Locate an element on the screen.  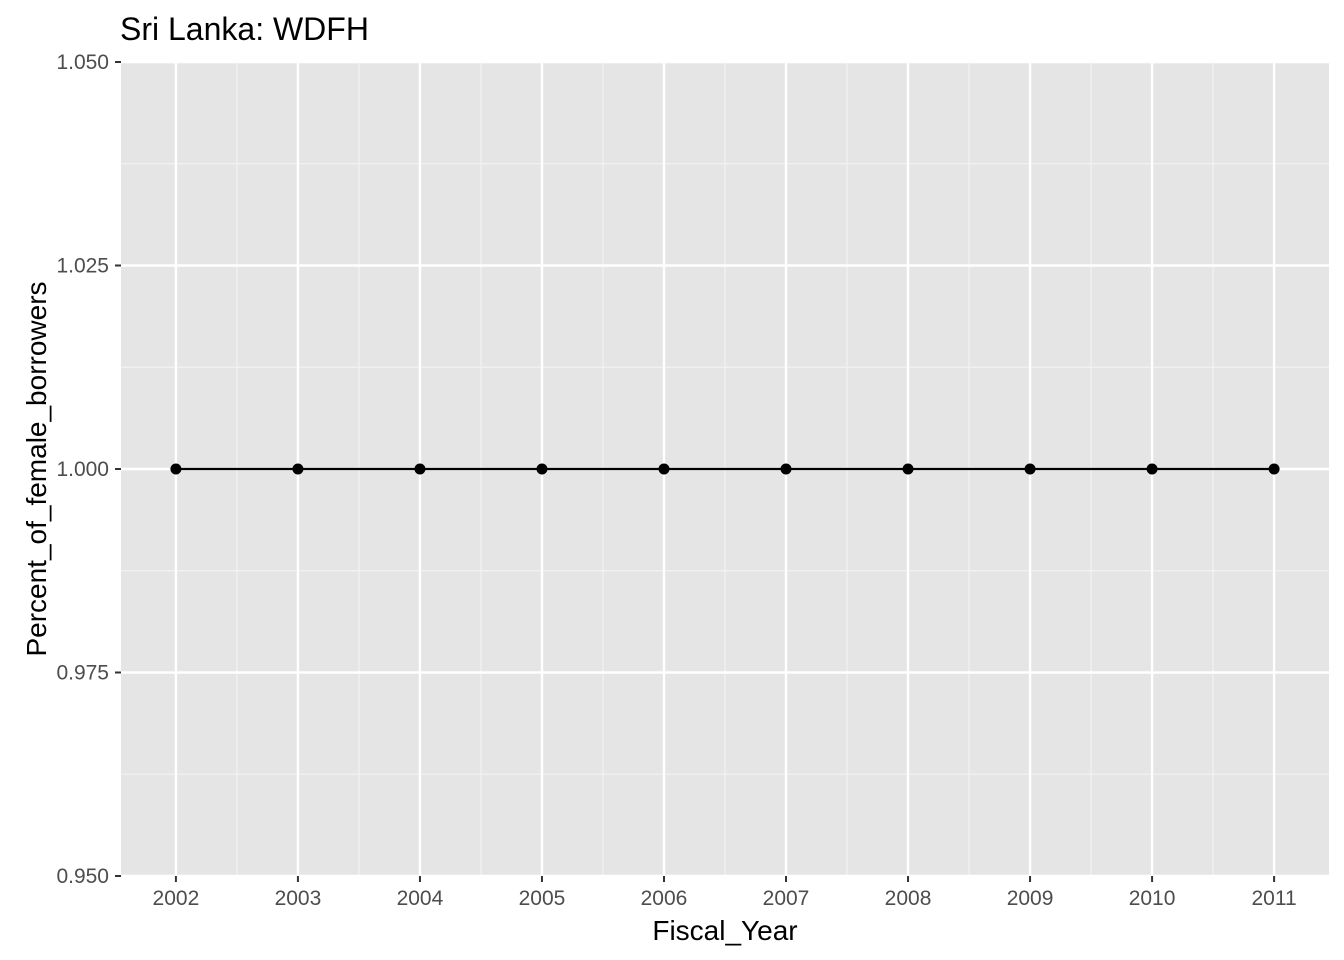
x-tick-label: 2003 is located at coordinates (298, 898).